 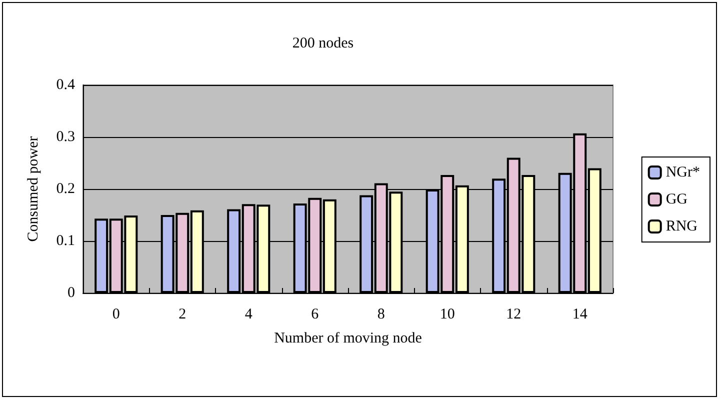 What do you see at coordinates (315, 314) in the screenshot?
I see `x-tick-label: 6` at bounding box center [315, 314].